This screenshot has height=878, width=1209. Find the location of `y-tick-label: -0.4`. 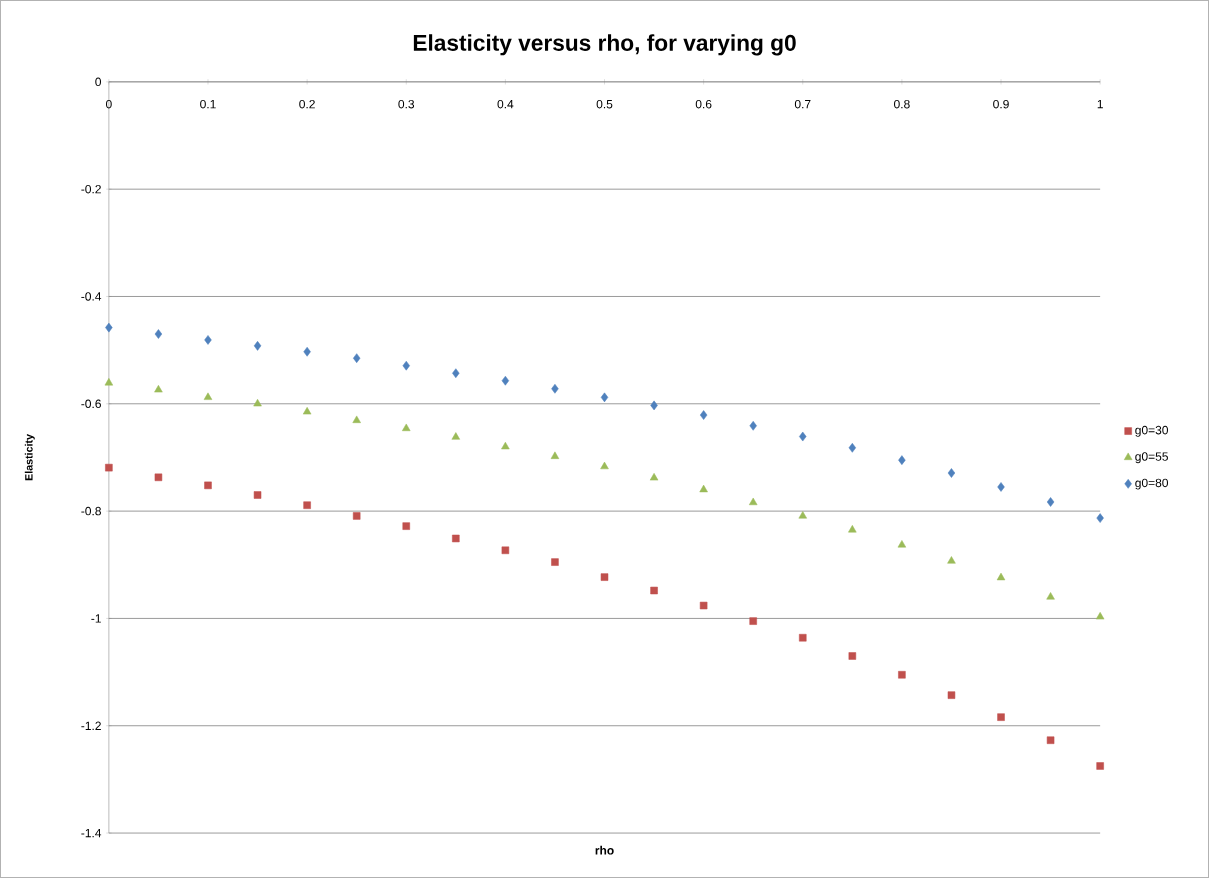

y-tick-label: -0.4 is located at coordinates (91, 296).